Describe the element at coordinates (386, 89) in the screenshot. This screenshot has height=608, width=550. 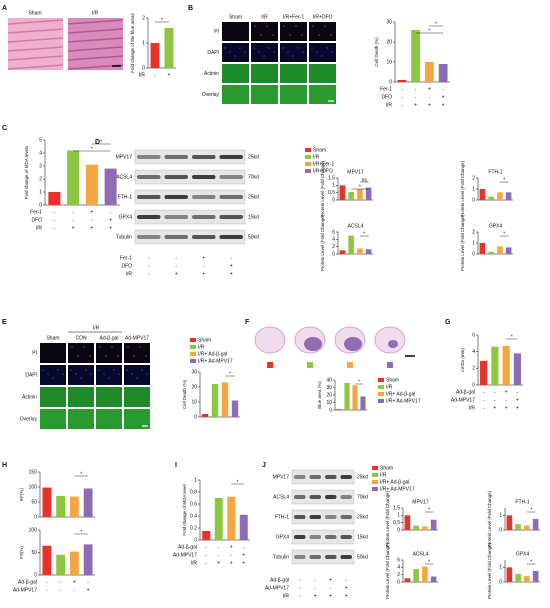
I see `condition-label: Fer-1` at that location.